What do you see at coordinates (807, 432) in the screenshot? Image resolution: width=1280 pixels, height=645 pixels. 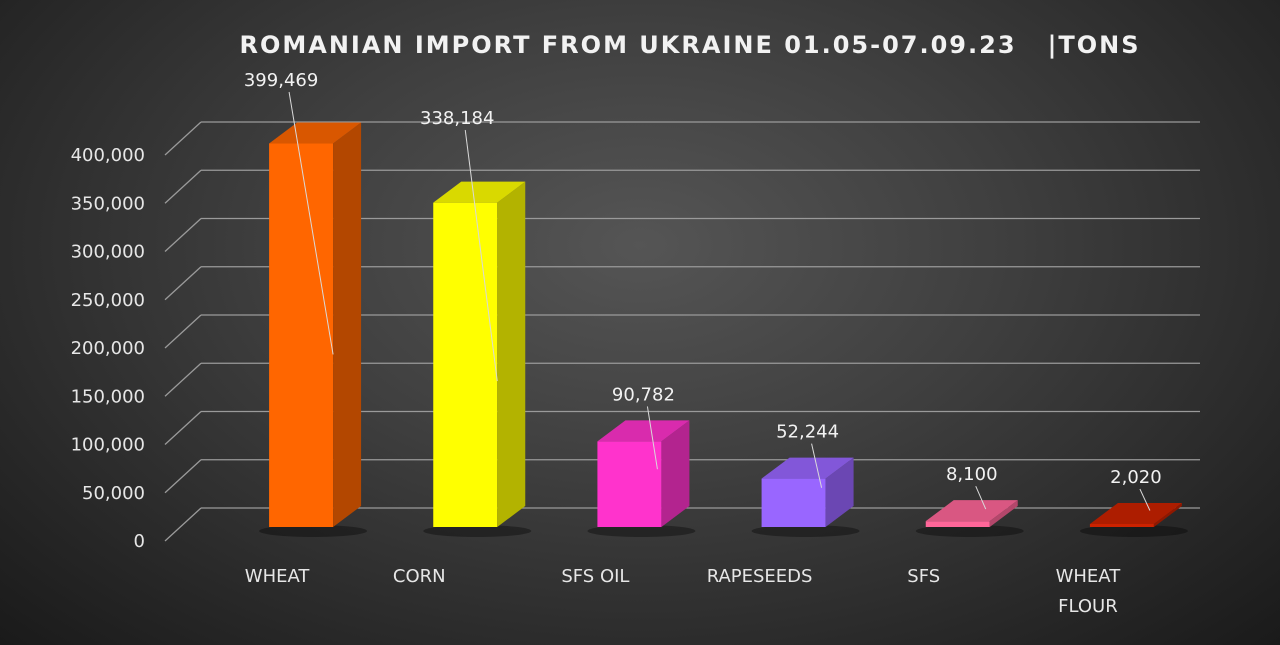 I see `data-label: 52,244` at bounding box center [807, 432].